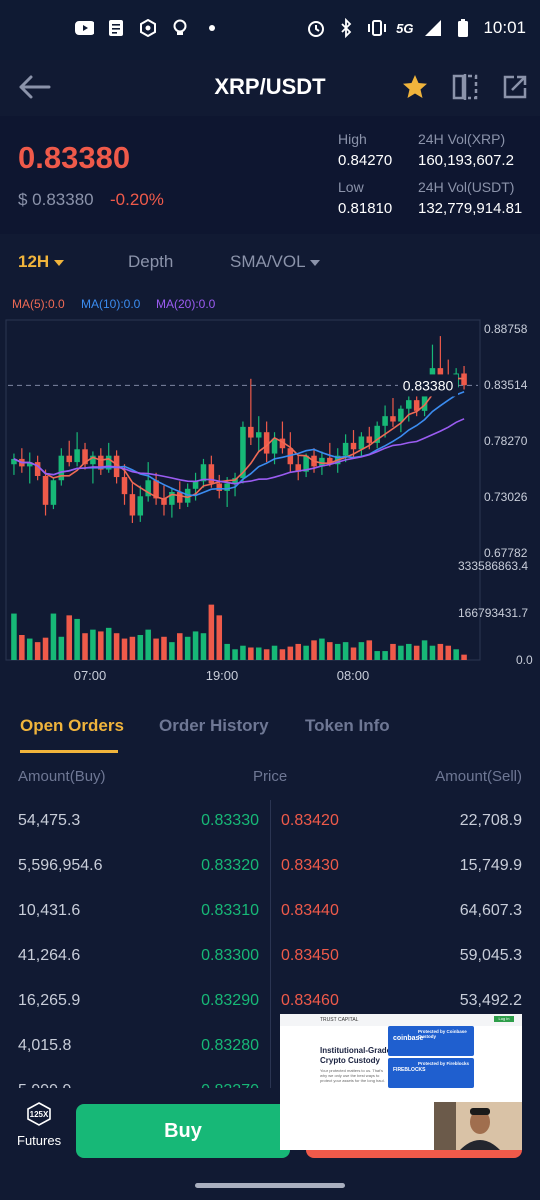  I want to click on sell-amount: 15,749.9, so click(490, 865).